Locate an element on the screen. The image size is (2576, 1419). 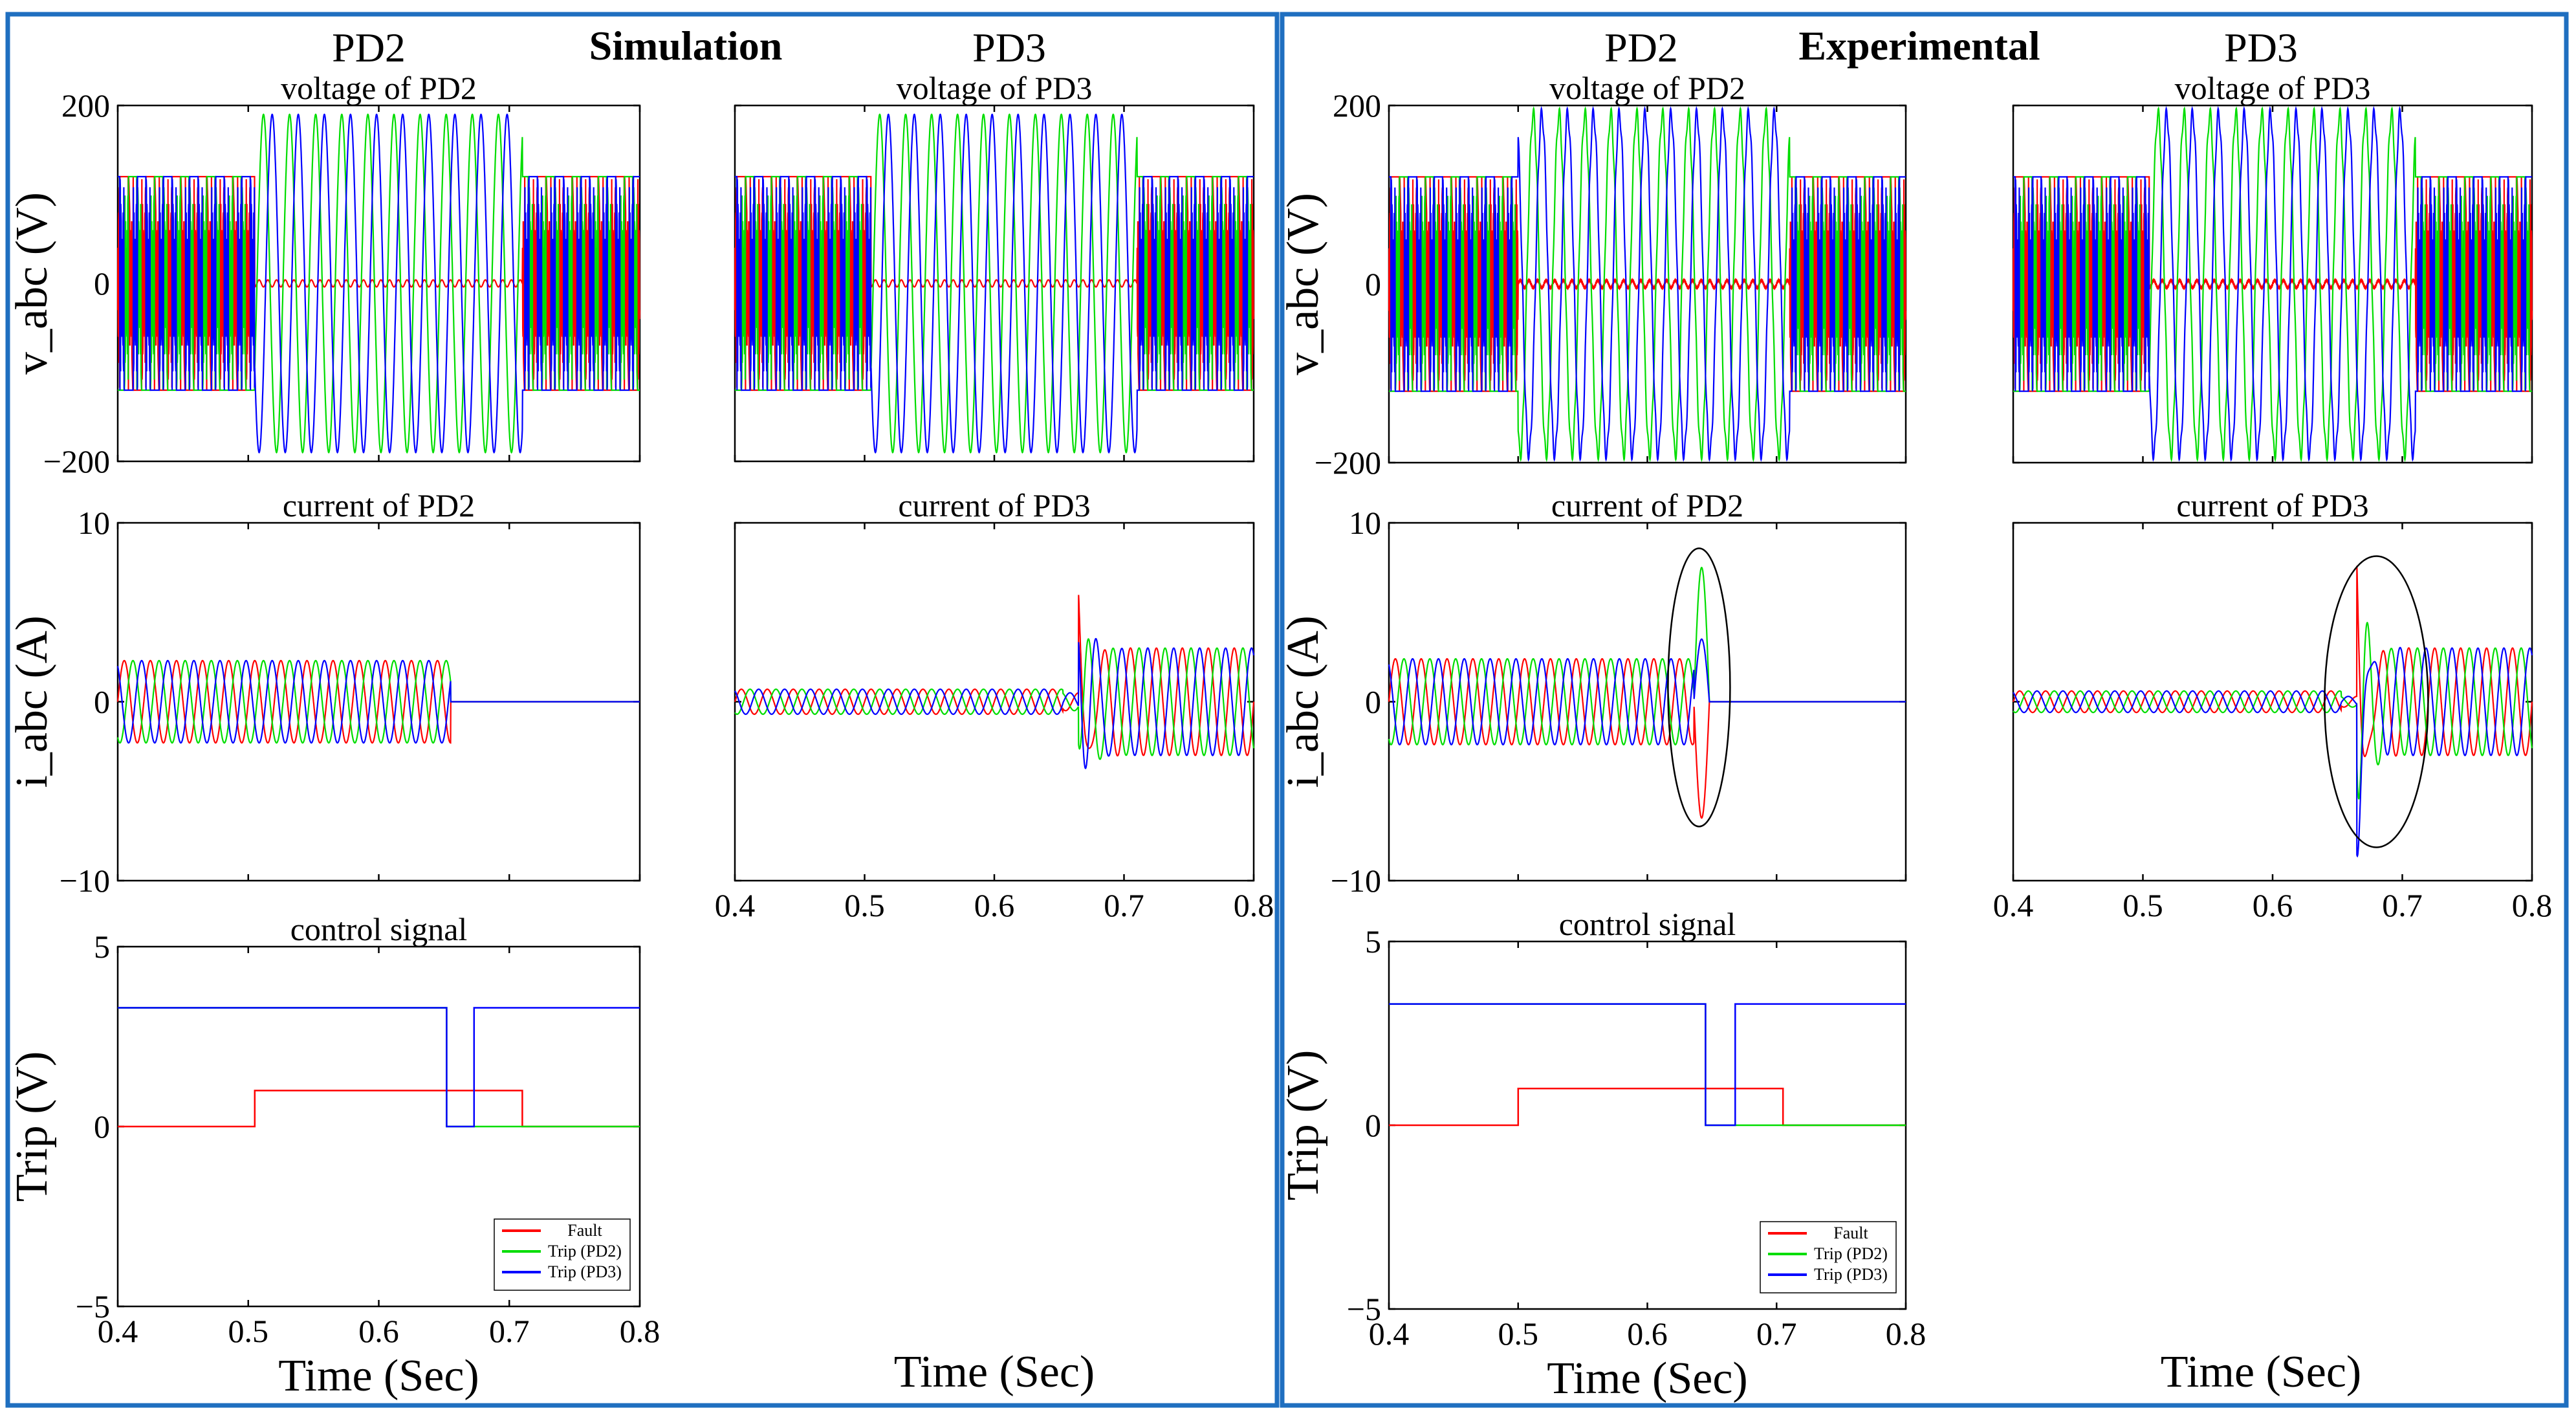
sim_v_pd3-phase-c is located at coordinates (994, 283).